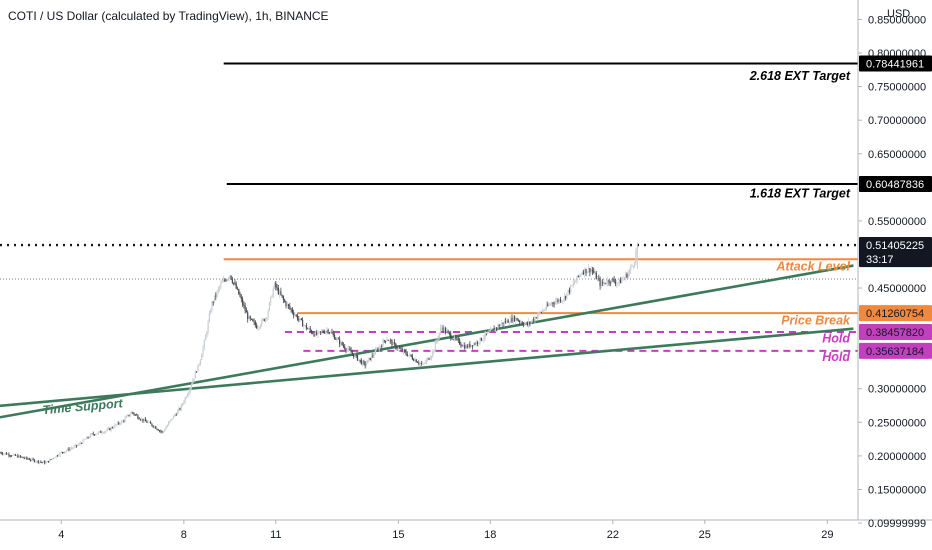 The height and width of the screenshot is (550, 932). I want to click on annotation-3: Price Break, so click(816, 320).